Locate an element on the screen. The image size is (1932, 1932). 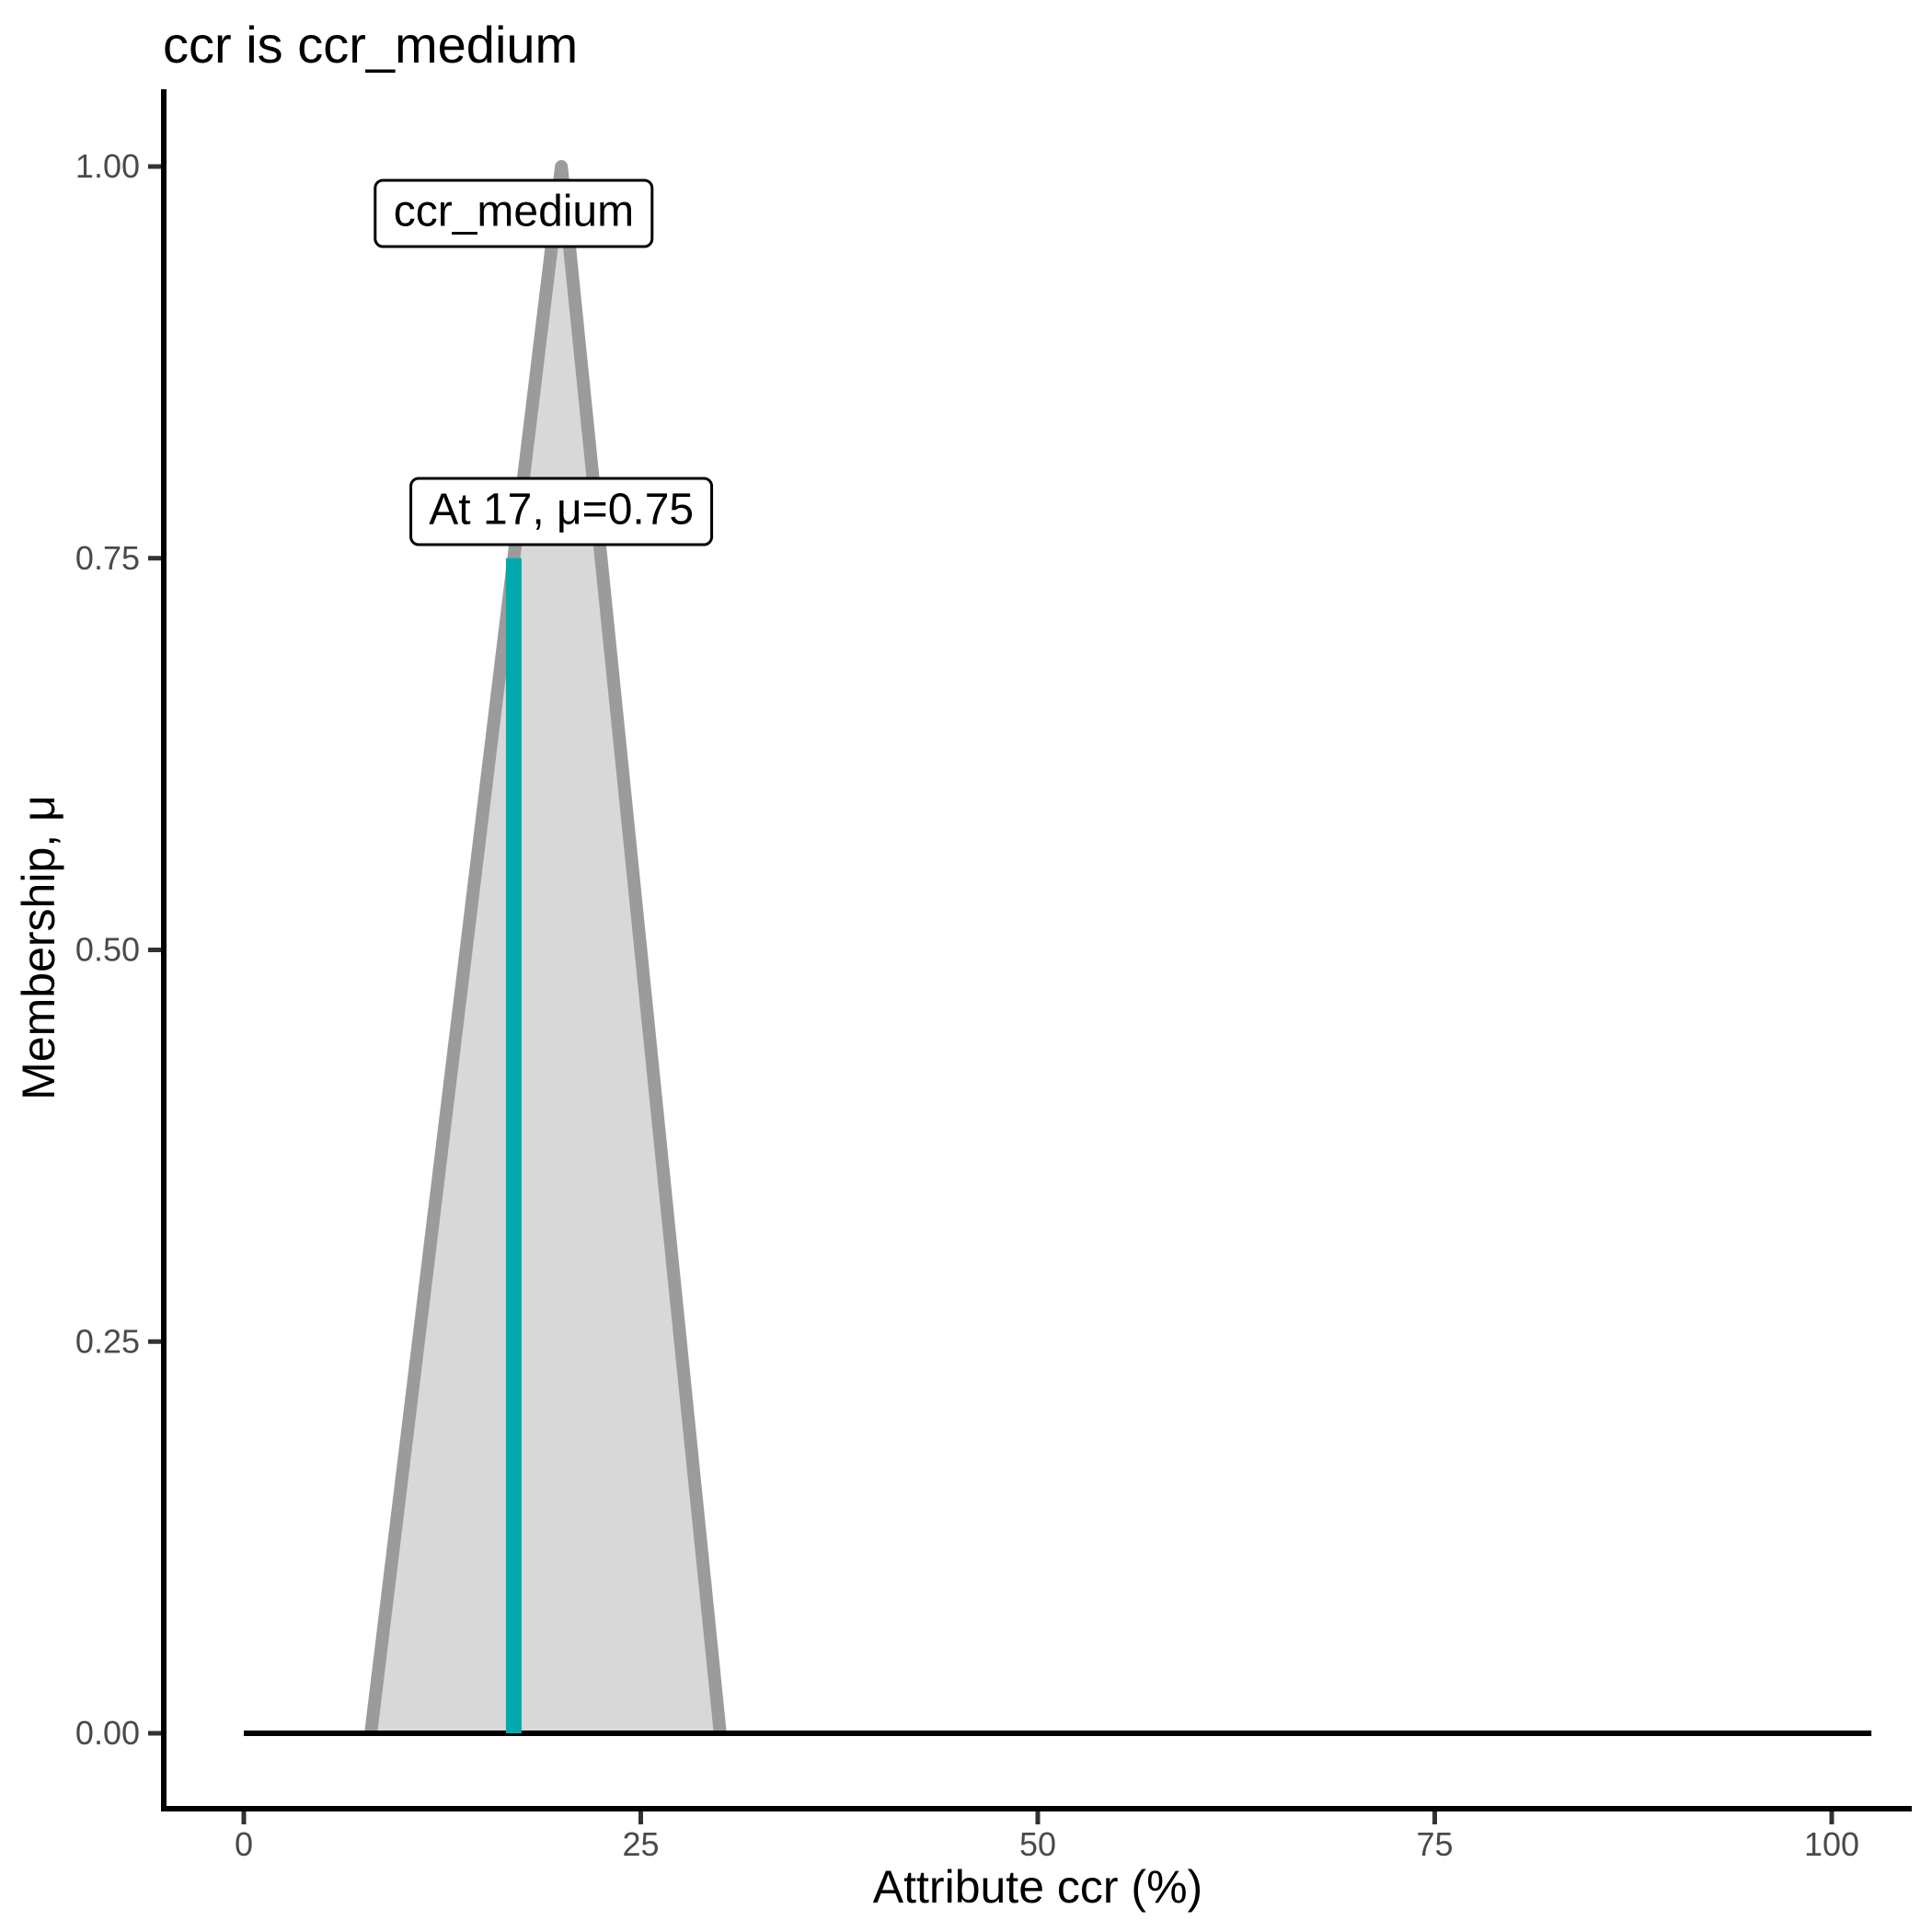
point-label-text: At 17, μ=0.75 is located at coordinates (562, 510).